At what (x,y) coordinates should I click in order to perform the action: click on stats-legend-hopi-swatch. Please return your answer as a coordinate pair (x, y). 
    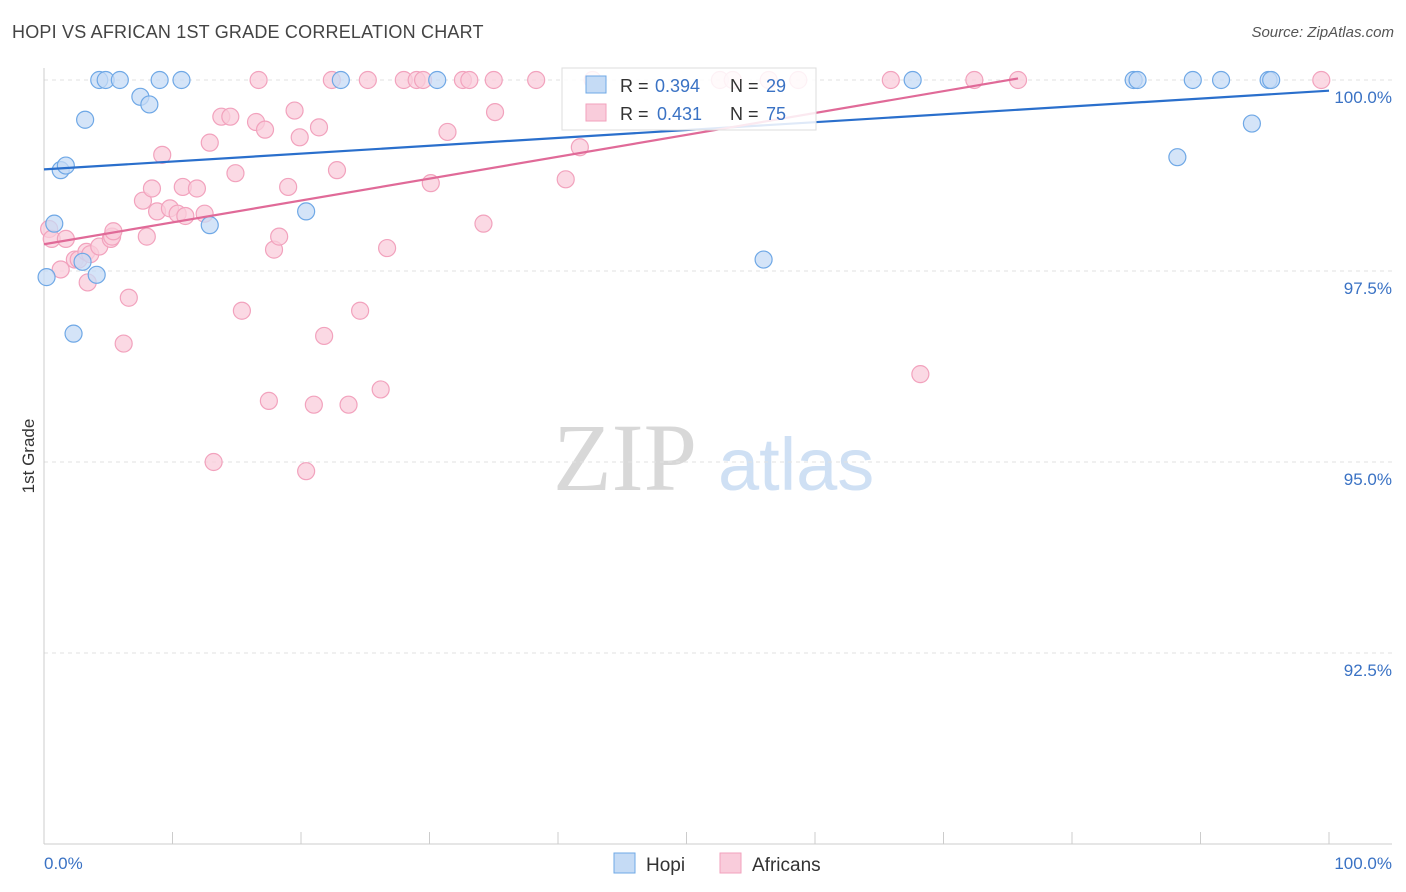
    Looking at the image, I should click on (596, 84).